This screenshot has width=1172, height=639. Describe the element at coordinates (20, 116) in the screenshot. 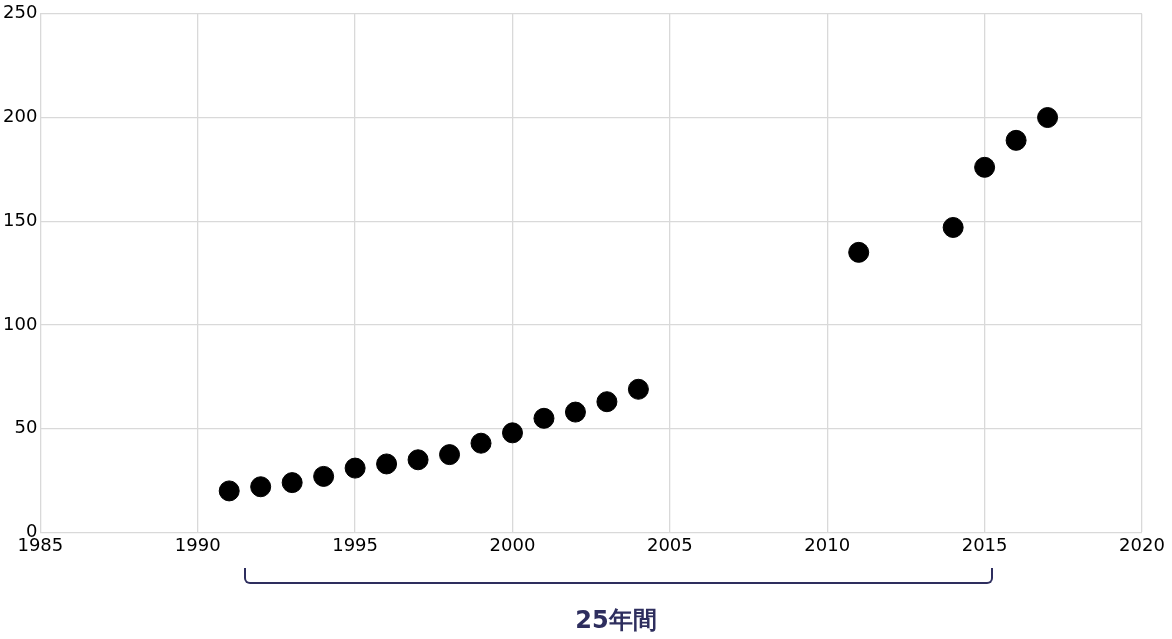

I see `y-tick-label: 200` at that location.